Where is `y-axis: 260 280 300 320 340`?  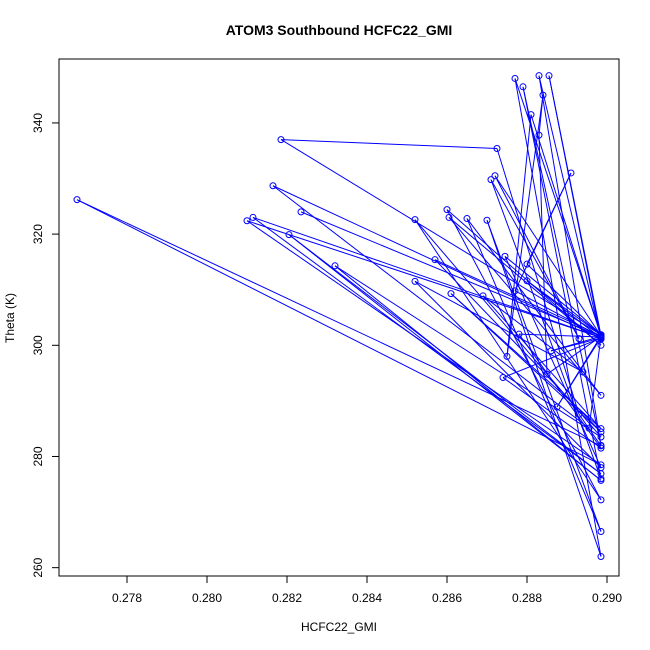 y-axis: 260 280 300 320 340 is located at coordinates (45, 345).